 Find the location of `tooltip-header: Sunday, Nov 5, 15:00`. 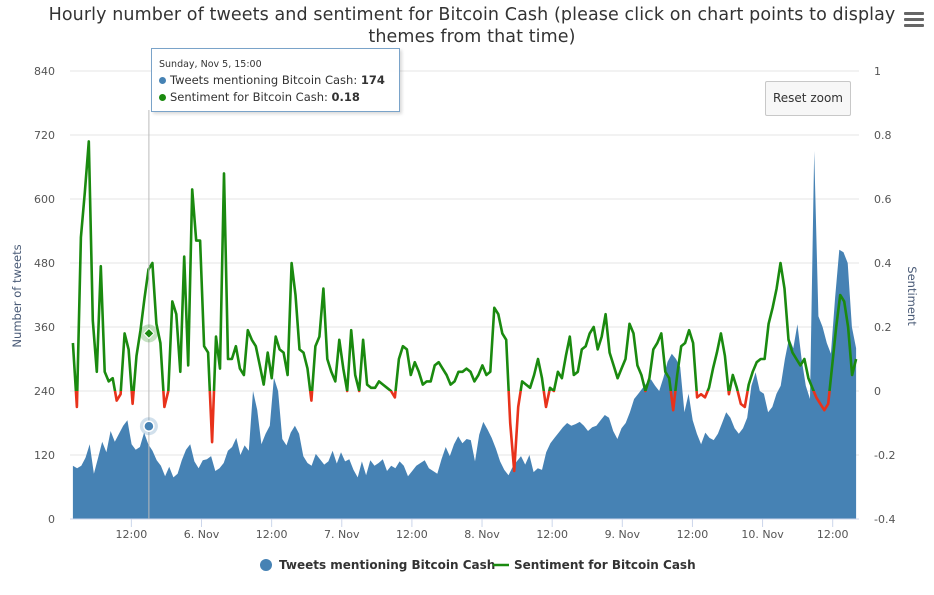

tooltip-header: Sunday, Nov 5, 15:00 is located at coordinates (210, 64).